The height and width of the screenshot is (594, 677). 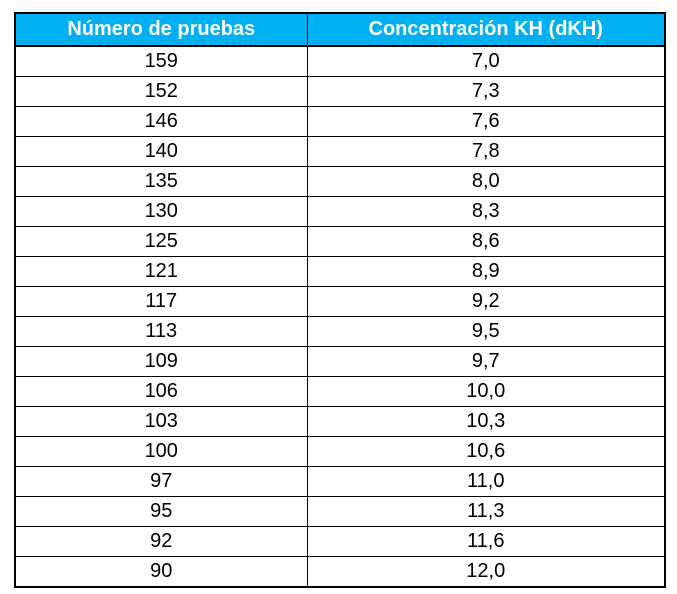 What do you see at coordinates (161, 181) in the screenshot?
I see `cell-number-of-tests: 135` at bounding box center [161, 181].